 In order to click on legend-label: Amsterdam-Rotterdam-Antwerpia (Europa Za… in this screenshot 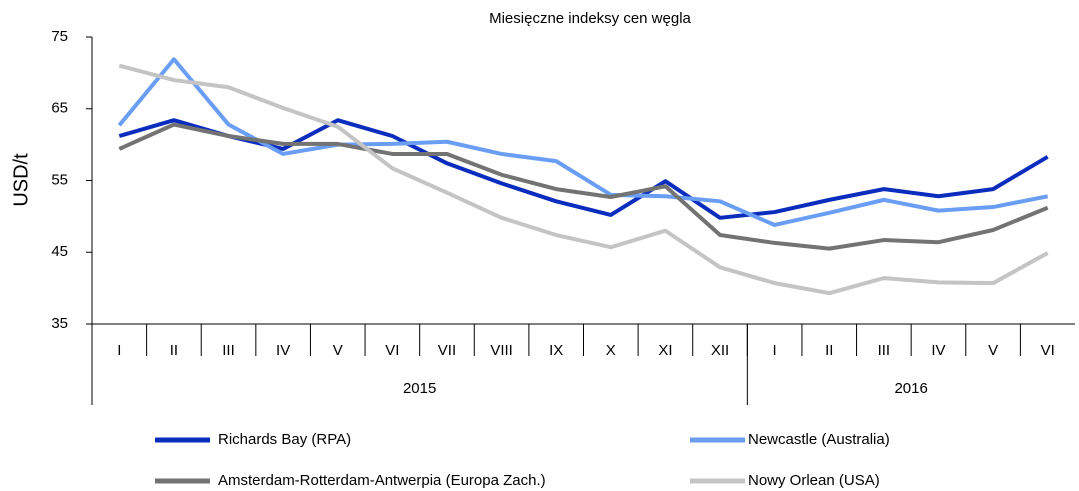, I will do `click(382, 480)`.